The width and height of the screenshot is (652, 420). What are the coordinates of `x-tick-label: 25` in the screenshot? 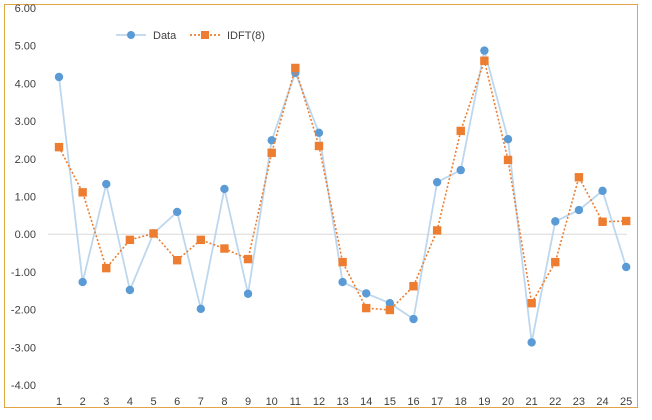 It's located at (626, 402).